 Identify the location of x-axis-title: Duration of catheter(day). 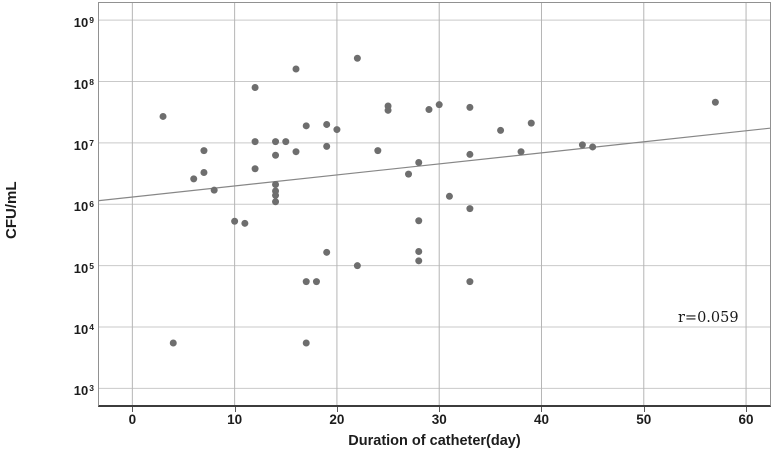
(434, 441).